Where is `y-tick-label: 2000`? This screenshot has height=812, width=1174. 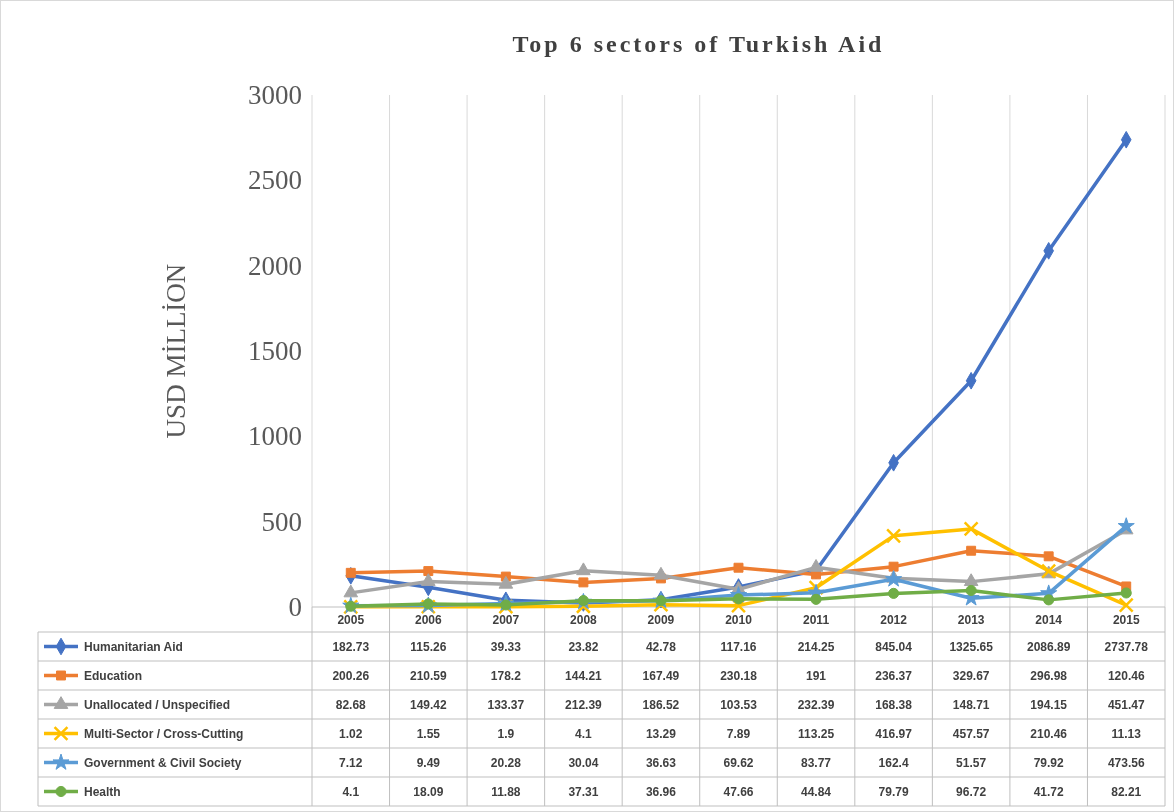 y-tick-label: 2000 is located at coordinates (275, 265).